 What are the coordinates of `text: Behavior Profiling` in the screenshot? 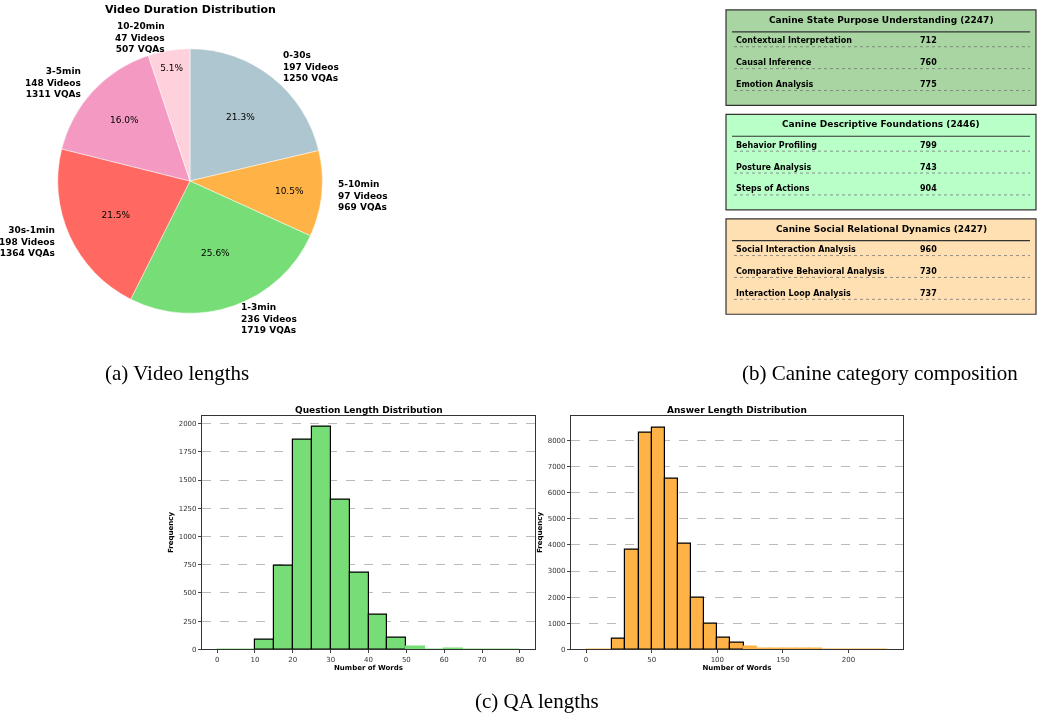 It's located at (777, 145).